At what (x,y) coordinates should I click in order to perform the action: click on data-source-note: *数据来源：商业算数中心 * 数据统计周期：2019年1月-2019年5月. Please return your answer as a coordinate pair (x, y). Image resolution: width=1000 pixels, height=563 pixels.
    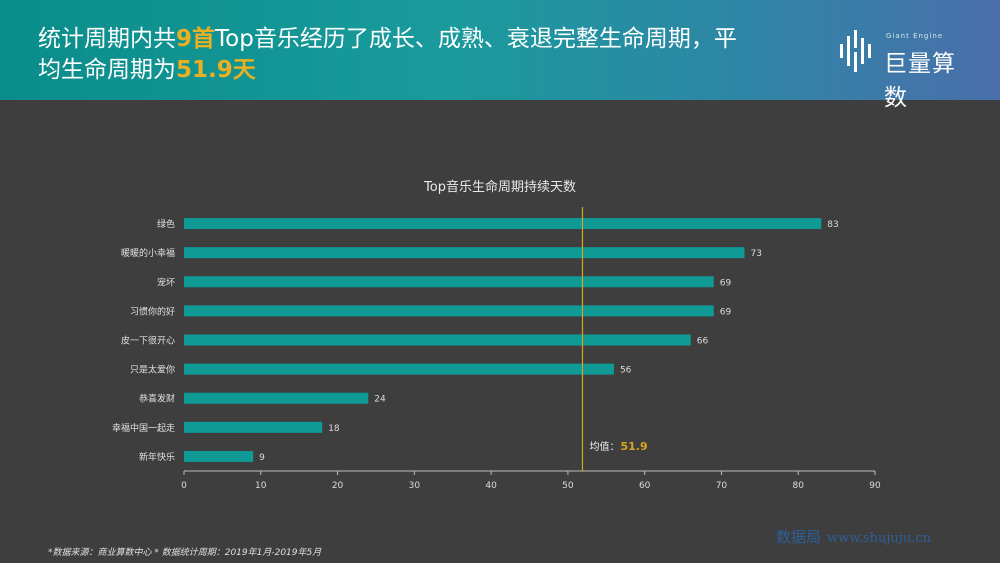
    Looking at the image, I should click on (185, 553).